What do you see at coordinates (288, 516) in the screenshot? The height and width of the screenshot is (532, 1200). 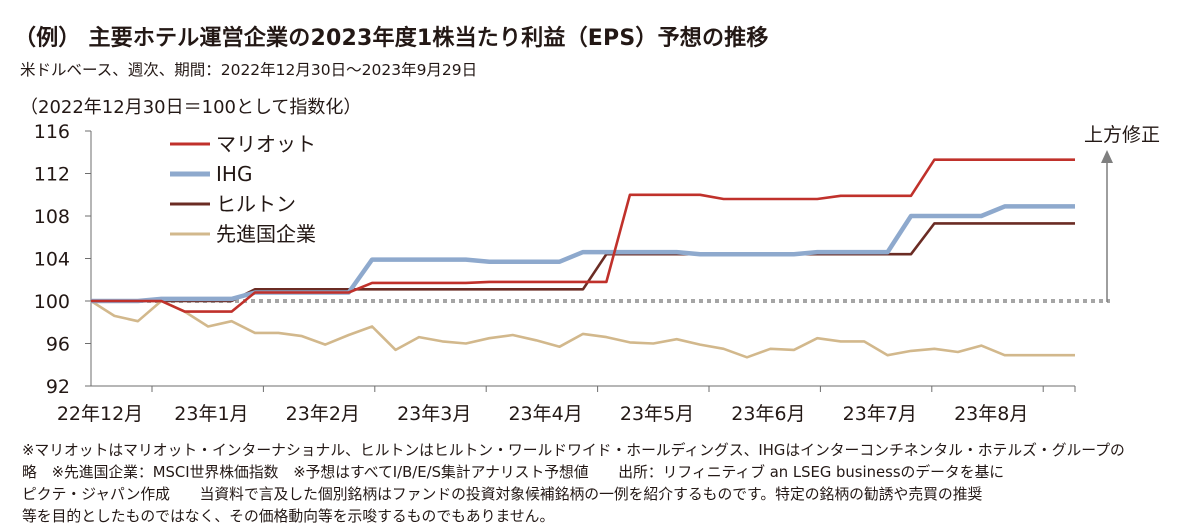 I see `footnote-line: 等を目的としたものではなく、その価格動向等を示唆するものでもありません。` at bounding box center [288, 516].